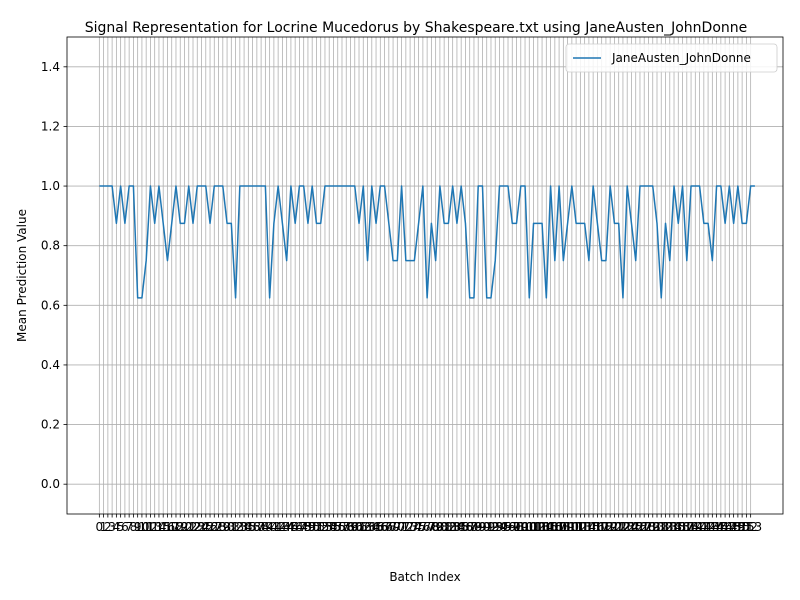  I want to click on x-tick-label: 12, so click(150, 527).